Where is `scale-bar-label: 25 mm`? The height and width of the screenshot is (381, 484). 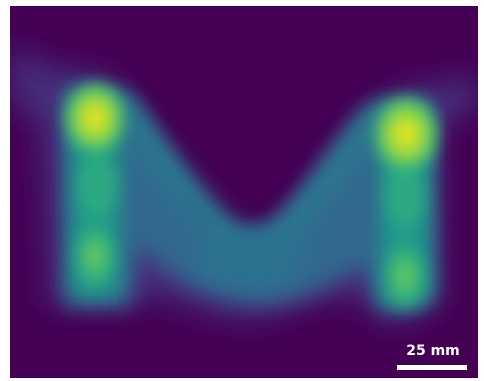 scale-bar-label: 25 mm is located at coordinates (433, 351).